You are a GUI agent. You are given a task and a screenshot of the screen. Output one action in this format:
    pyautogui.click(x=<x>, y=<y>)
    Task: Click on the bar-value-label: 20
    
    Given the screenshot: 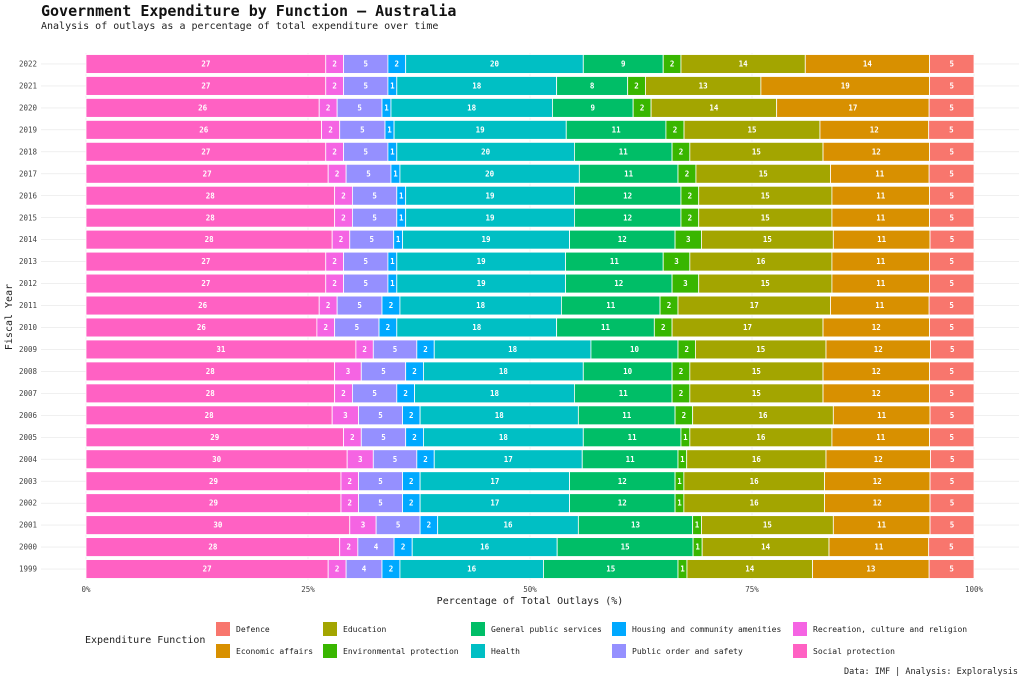 What is the action you would take?
    pyautogui.click(x=486, y=151)
    